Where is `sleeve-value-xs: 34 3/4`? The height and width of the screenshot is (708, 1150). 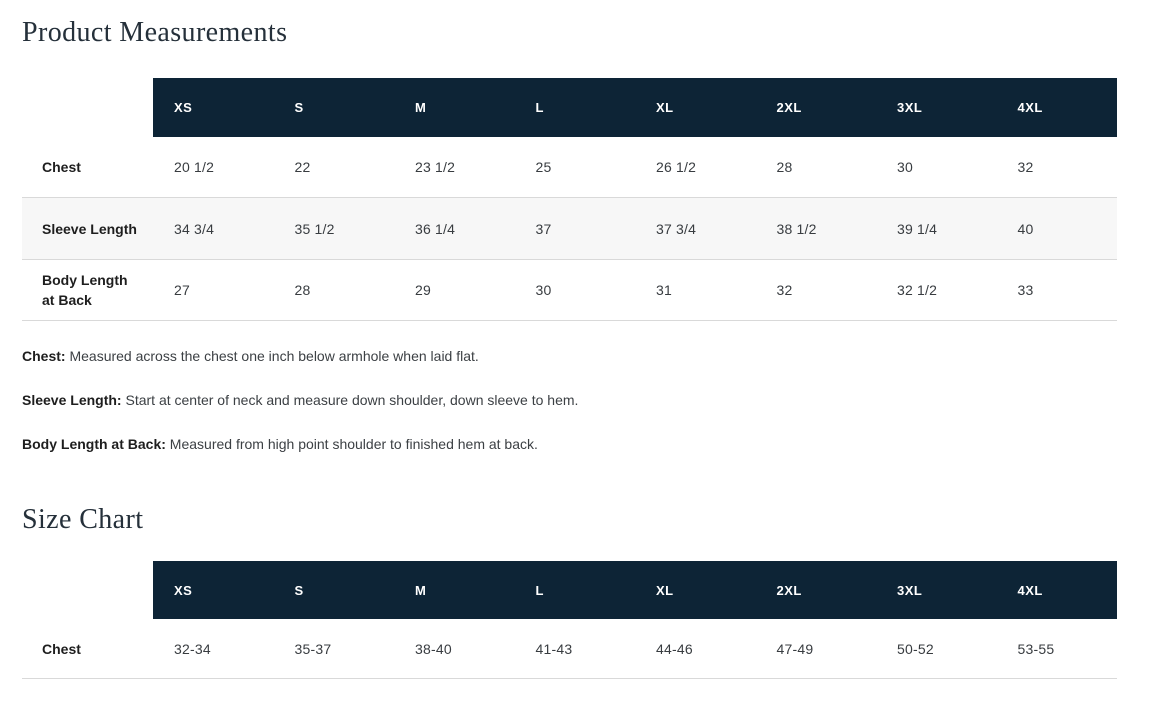 sleeve-value-xs: 34 3/4 is located at coordinates (194, 228).